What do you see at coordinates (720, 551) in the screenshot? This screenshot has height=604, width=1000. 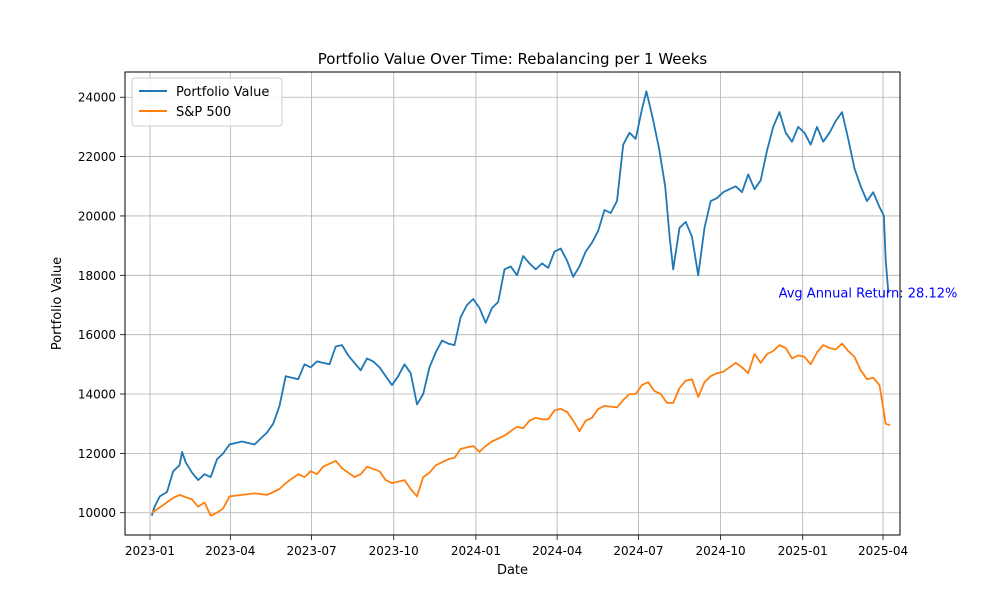 I see `x-tick-label: 2024-10` at bounding box center [720, 551].